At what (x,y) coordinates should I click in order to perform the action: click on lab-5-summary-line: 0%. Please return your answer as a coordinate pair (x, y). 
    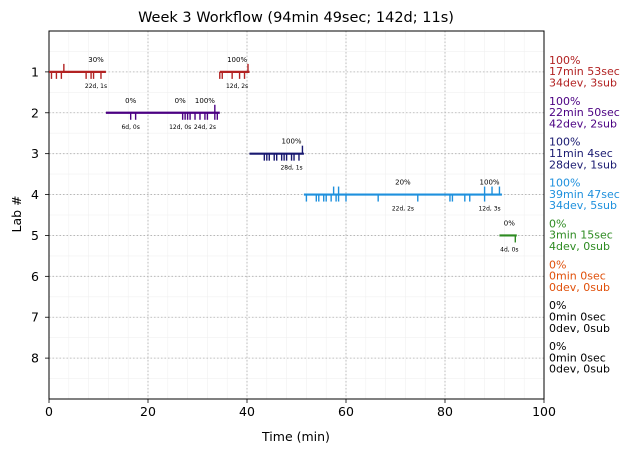
    Looking at the image, I should click on (557, 223).